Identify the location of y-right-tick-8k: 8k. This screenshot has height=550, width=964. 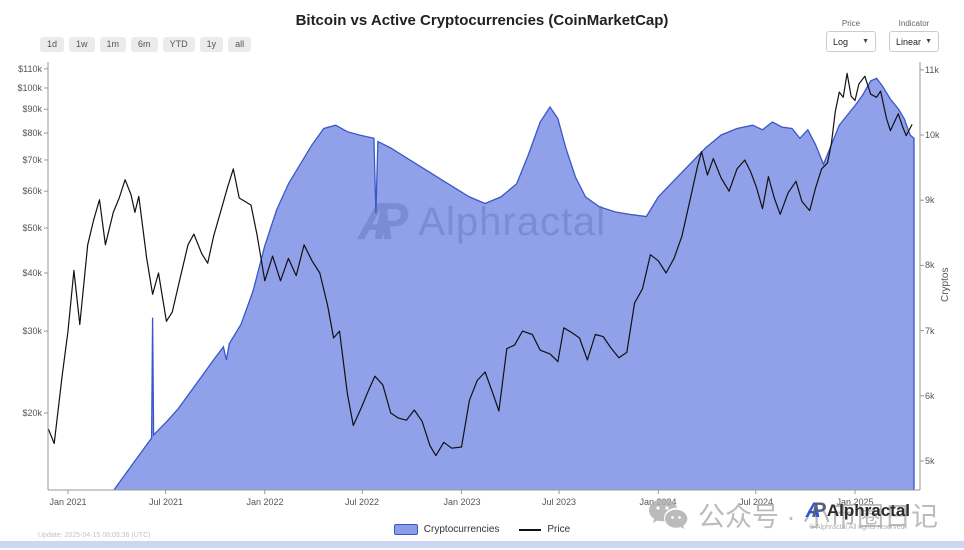
(930, 265).